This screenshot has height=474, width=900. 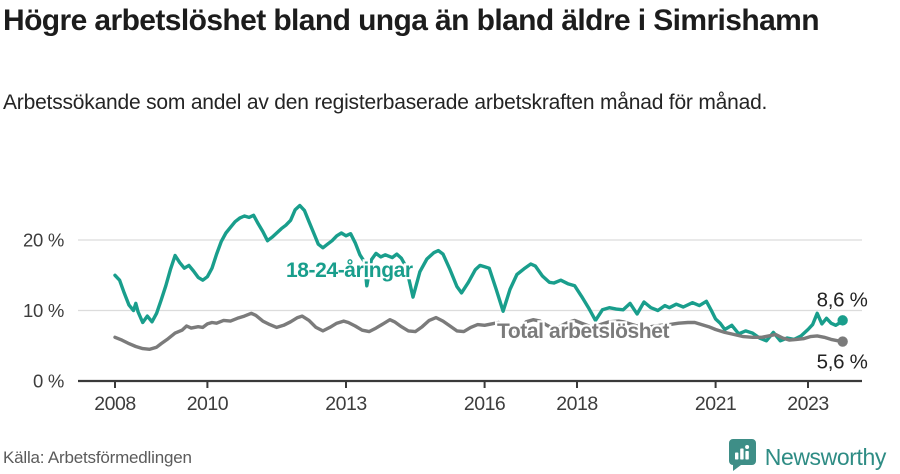 What do you see at coordinates (114, 404) in the screenshot?
I see `x-axis-tick-label: 2008` at bounding box center [114, 404].